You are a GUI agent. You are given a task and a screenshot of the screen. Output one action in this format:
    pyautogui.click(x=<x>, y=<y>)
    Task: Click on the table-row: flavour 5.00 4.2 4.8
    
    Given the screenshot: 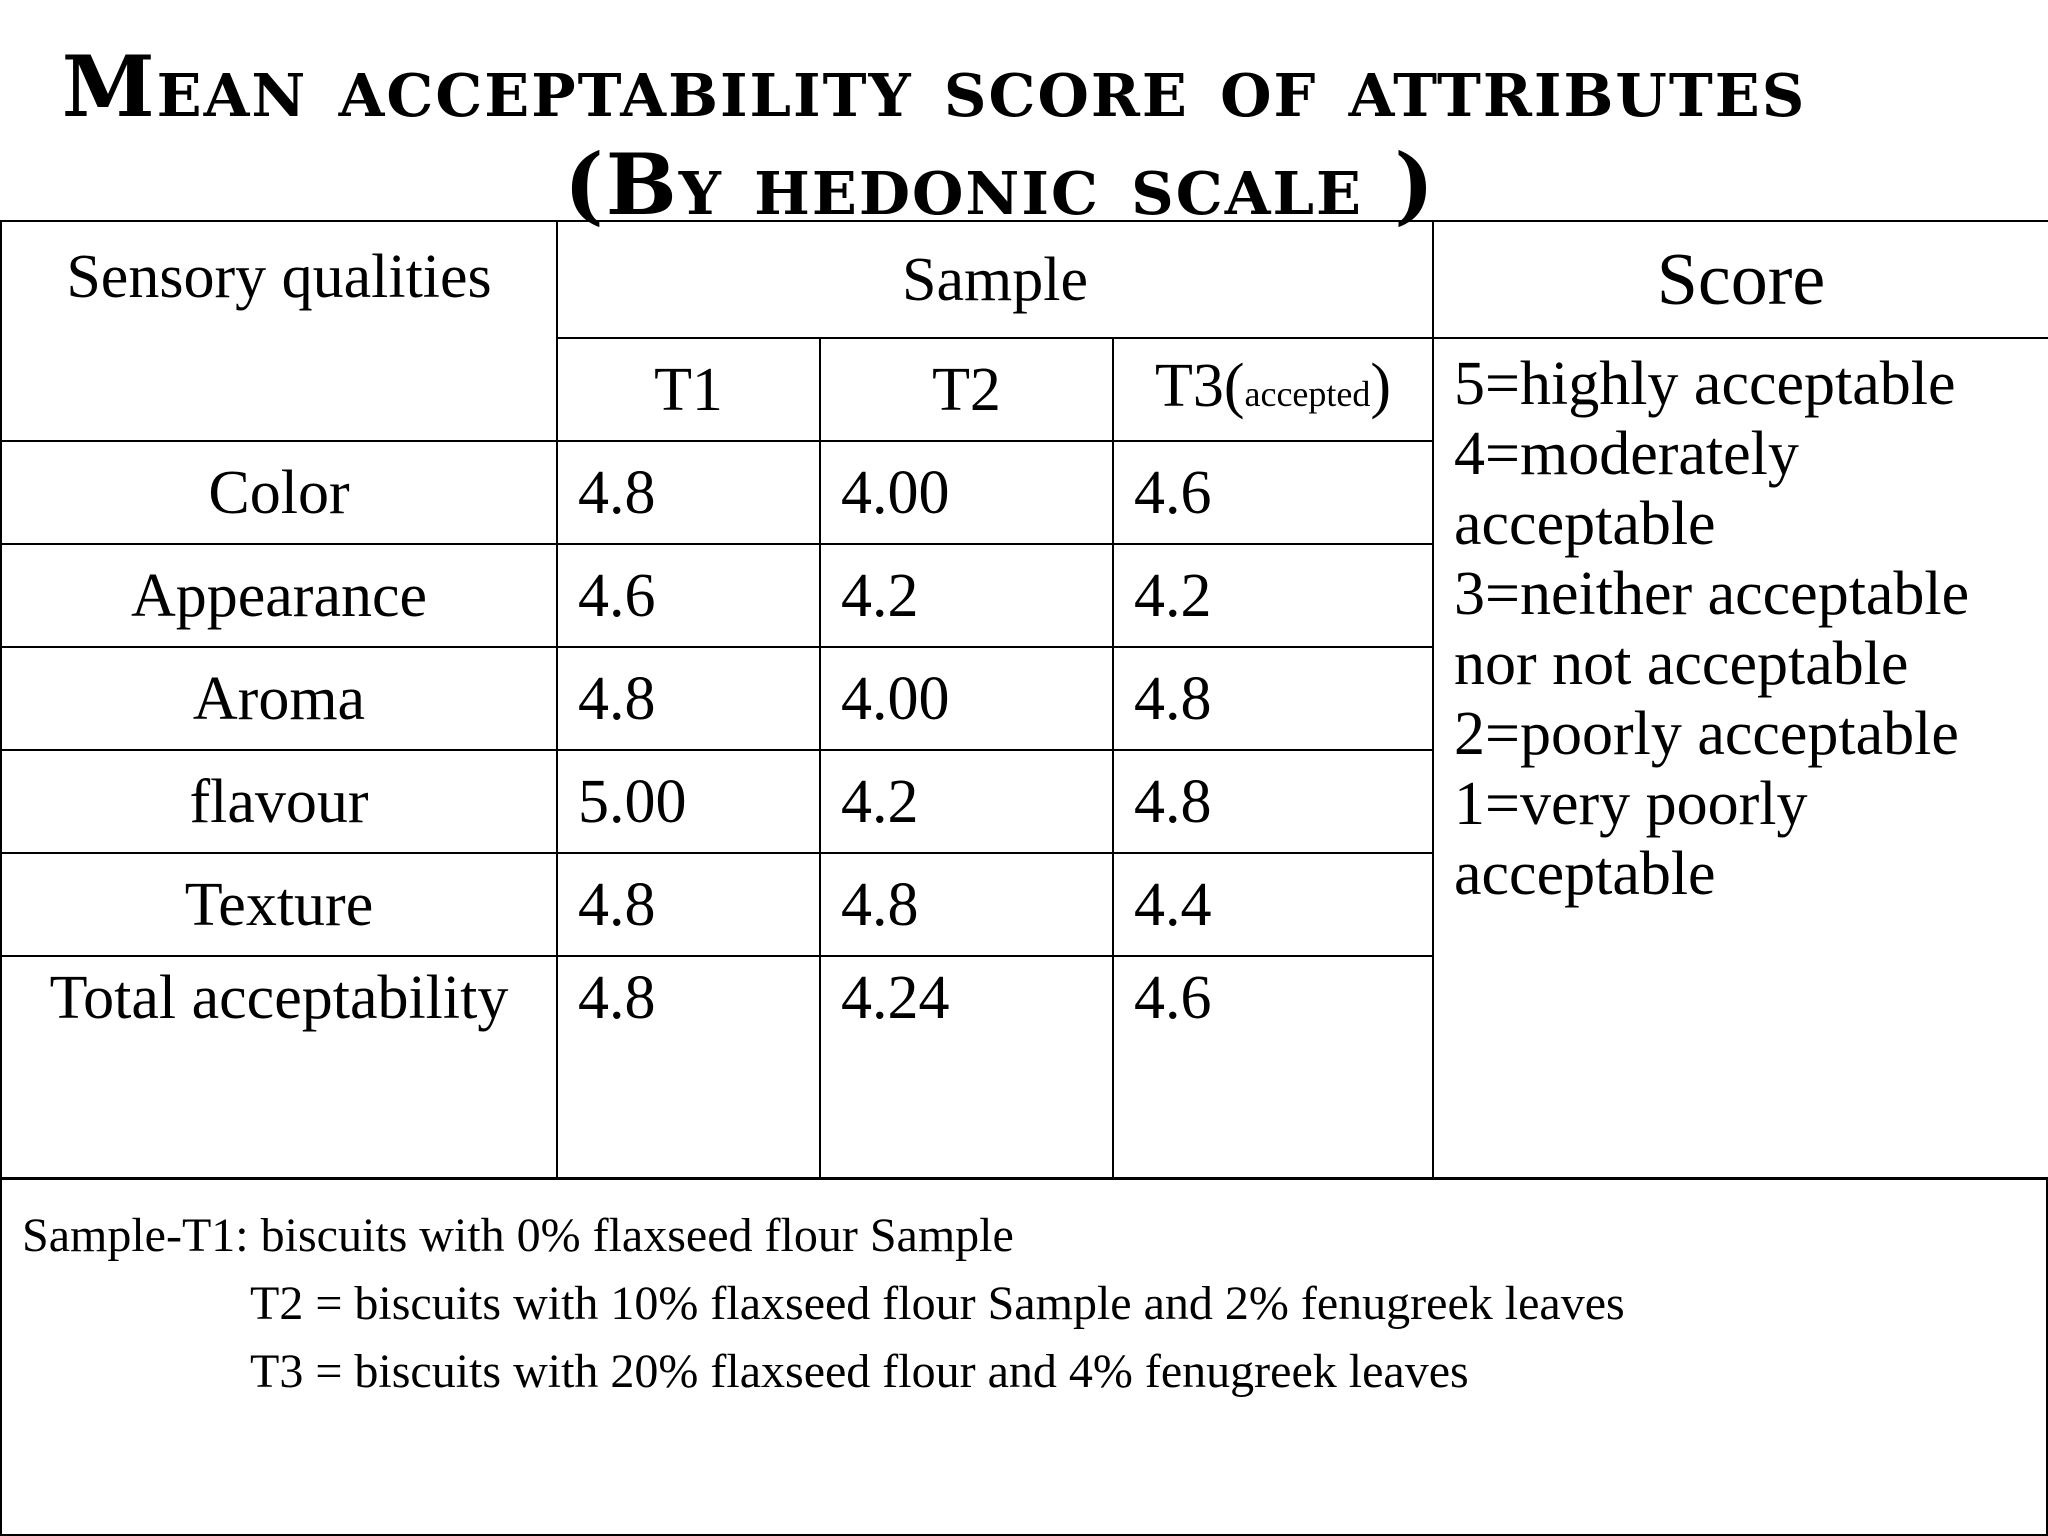 What is the action you would take?
    pyautogui.click(x=1024, y=801)
    